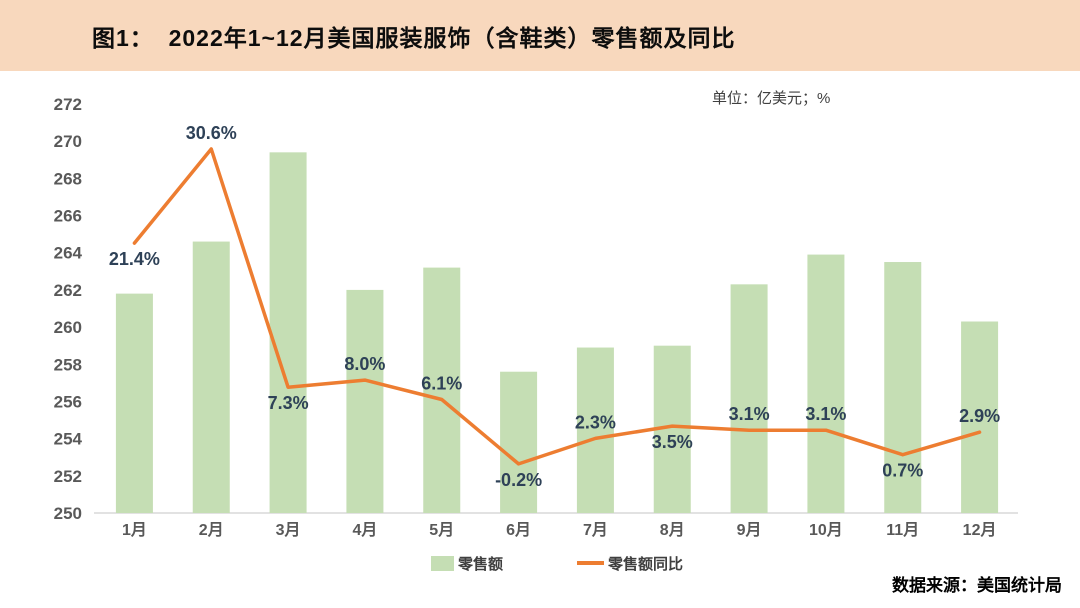 This screenshot has width=1080, height=608. I want to click on yoy-data-label-5月: 6.1%, so click(441, 384).